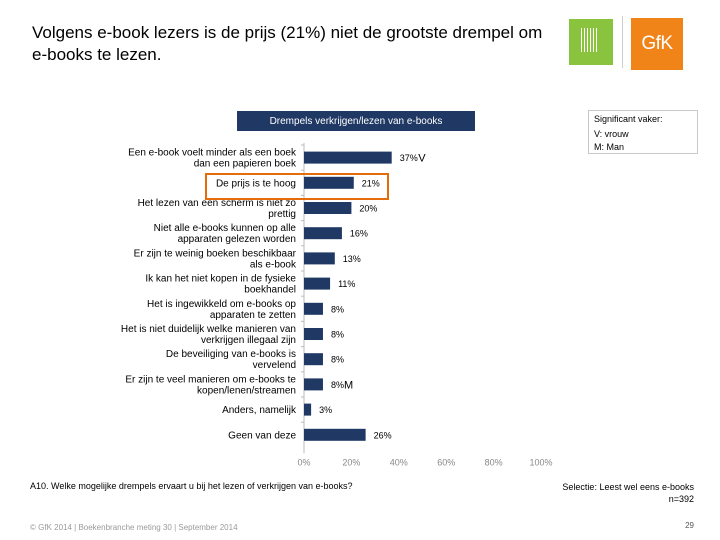  I want to click on x-tick-label: 60%, so click(446, 462).